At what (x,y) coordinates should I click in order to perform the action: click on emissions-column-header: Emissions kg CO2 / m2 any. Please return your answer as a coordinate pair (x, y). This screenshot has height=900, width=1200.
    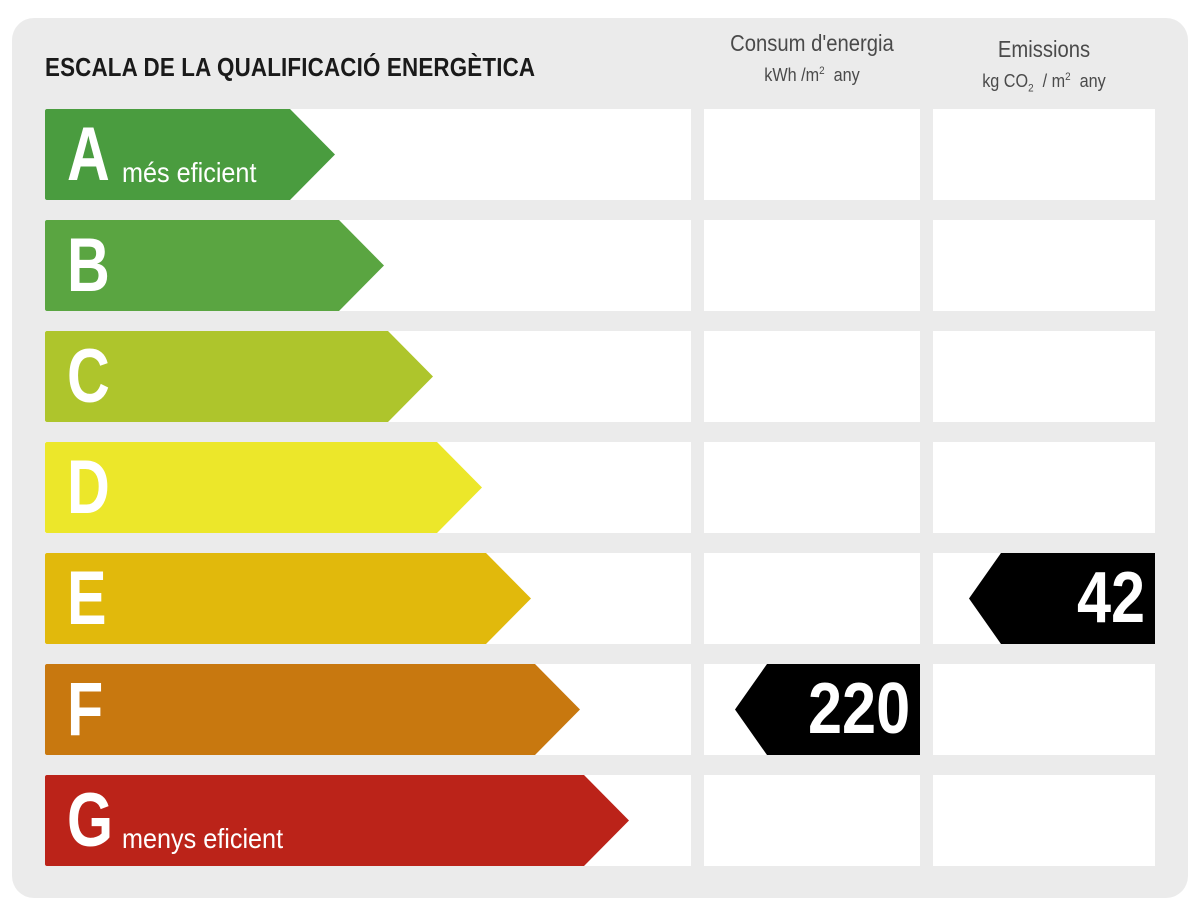
    Looking at the image, I should click on (1044, 65).